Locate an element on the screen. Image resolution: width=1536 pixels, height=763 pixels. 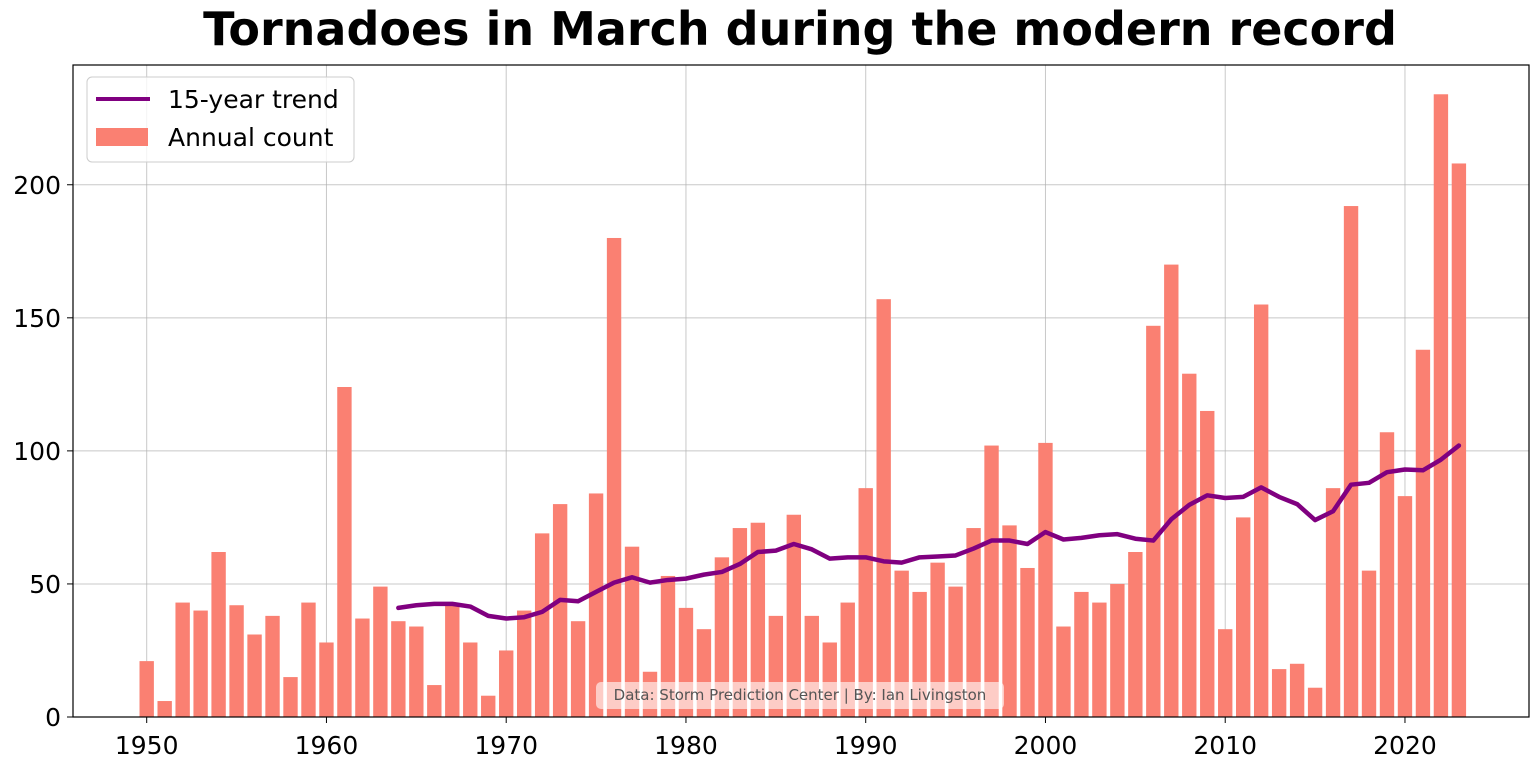
x-tick-label-2010: 2010 is located at coordinates (1225, 745).